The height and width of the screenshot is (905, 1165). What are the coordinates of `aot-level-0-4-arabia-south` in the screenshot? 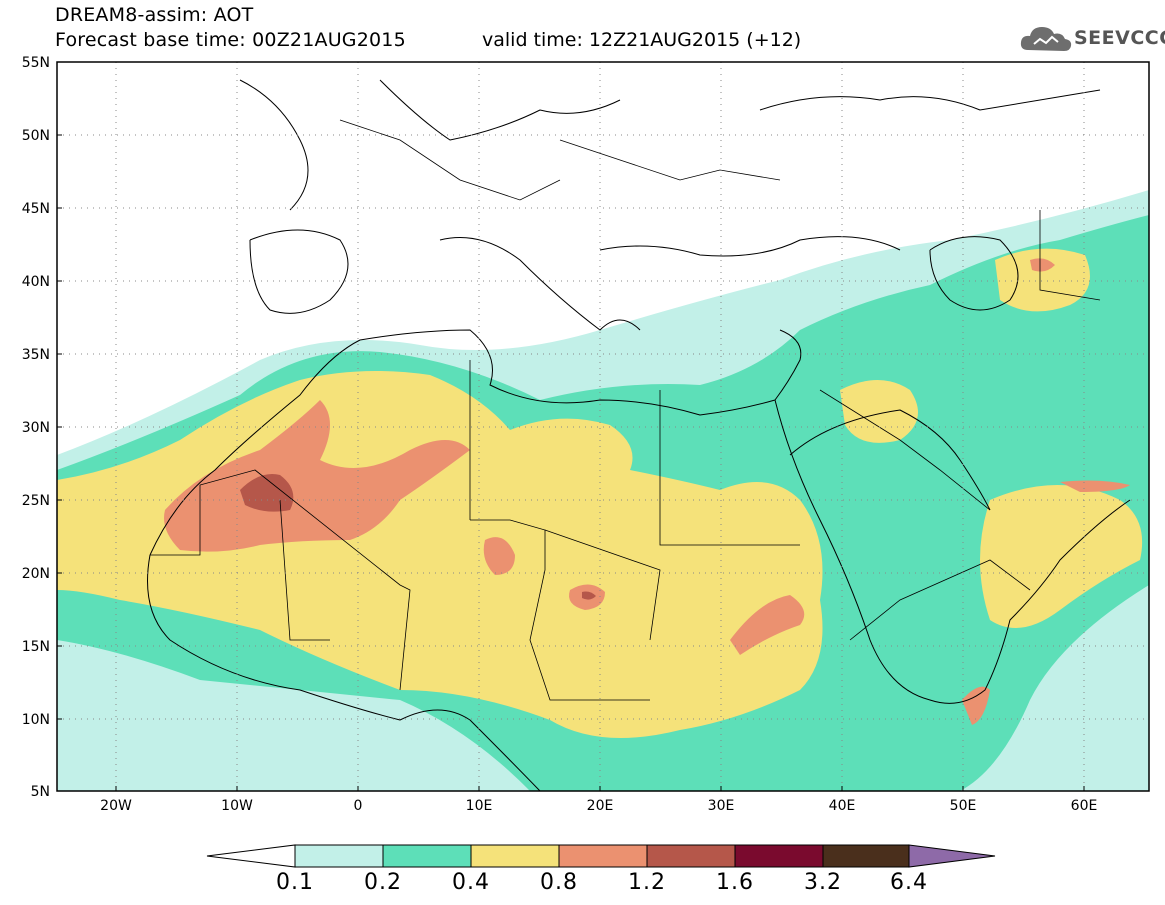 It's located at (1061, 556).